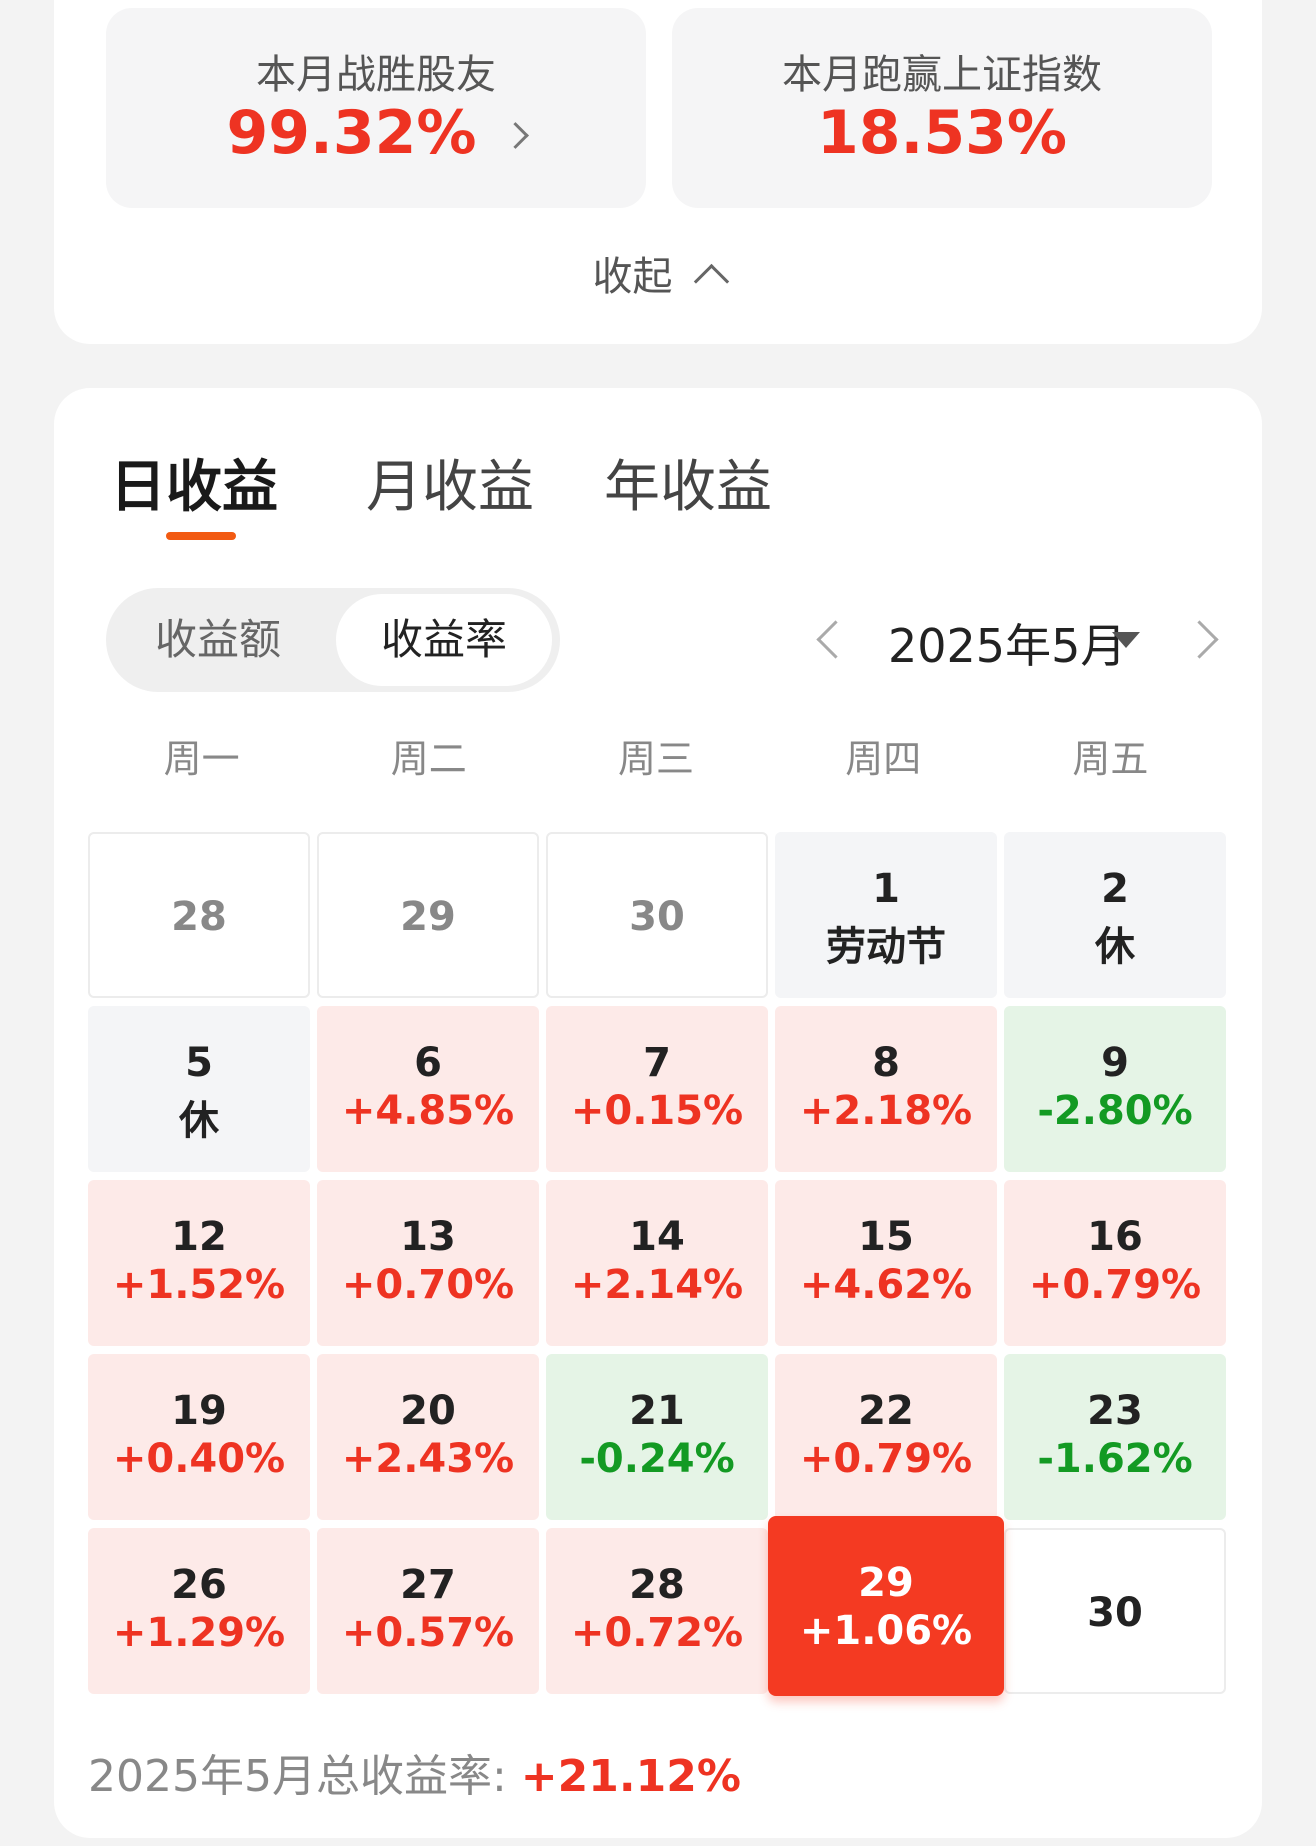 The image size is (1316, 1846). Describe the element at coordinates (428, 1285) in the screenshot. I see `calendar-day-return: +0.70%` at that location.